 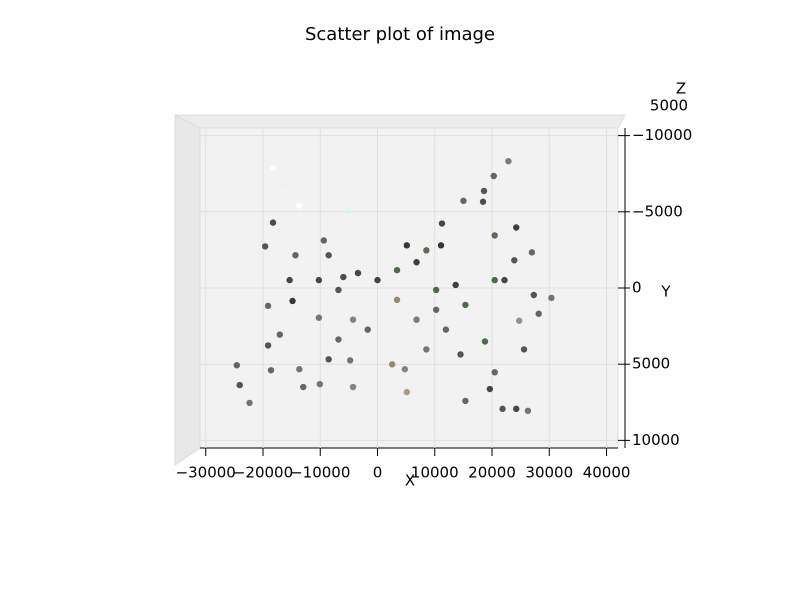 I want to click on x-tick-label: 0, so click(x=378, y=473).